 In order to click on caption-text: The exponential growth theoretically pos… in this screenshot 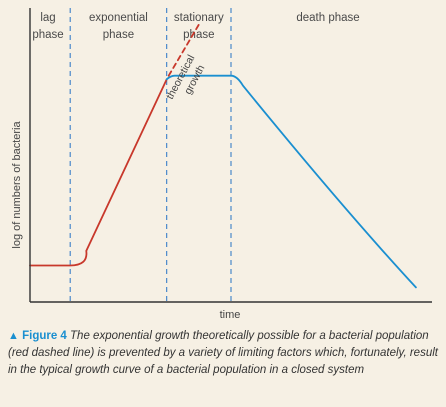, I will do `click(223, 353)`.